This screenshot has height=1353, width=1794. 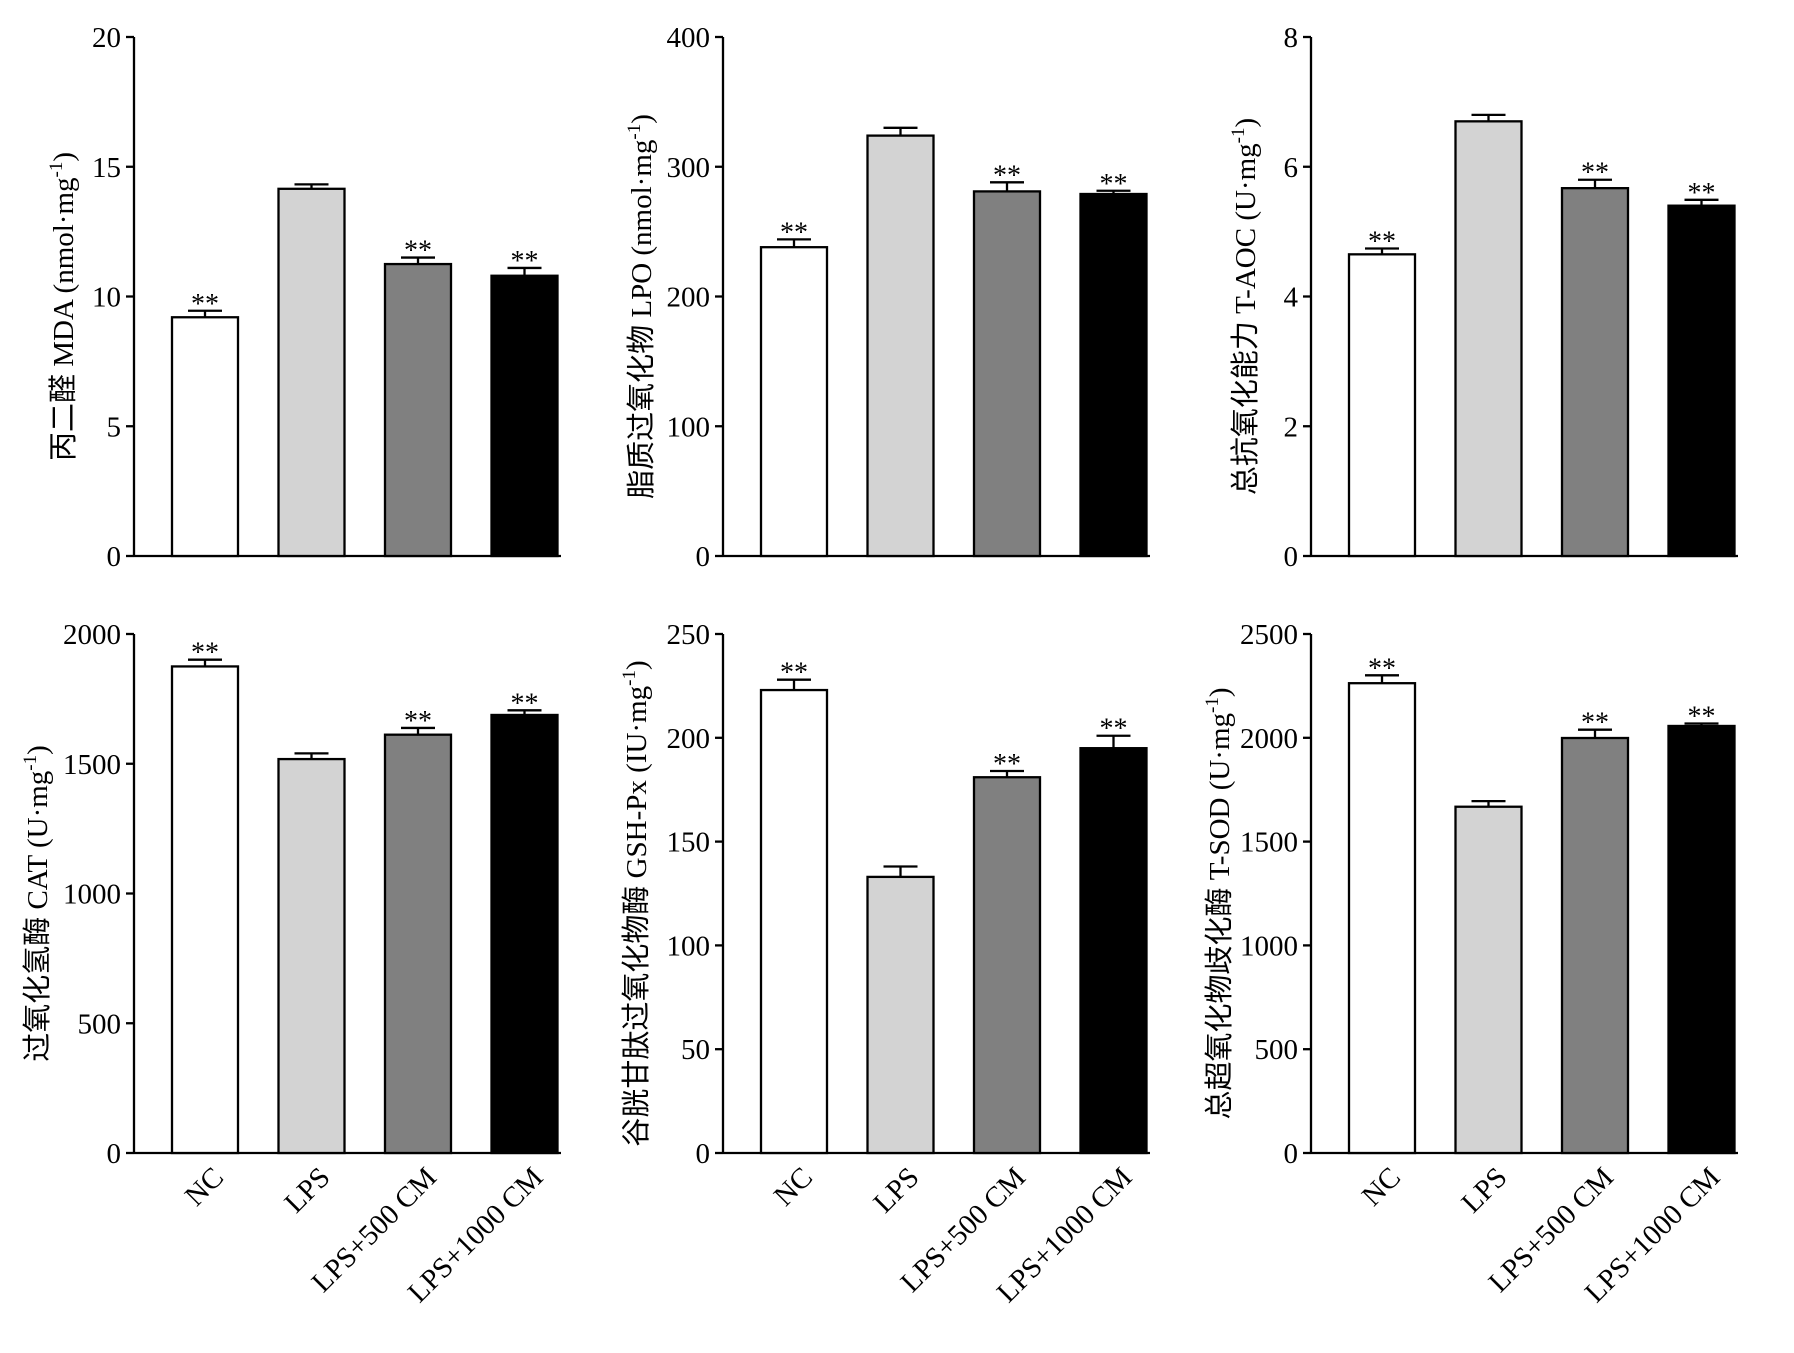 What do you see at coordinates (1269, 635) in the screenshot?
I see `y-tick-label: 2500` at bounding box center [1269, 635].